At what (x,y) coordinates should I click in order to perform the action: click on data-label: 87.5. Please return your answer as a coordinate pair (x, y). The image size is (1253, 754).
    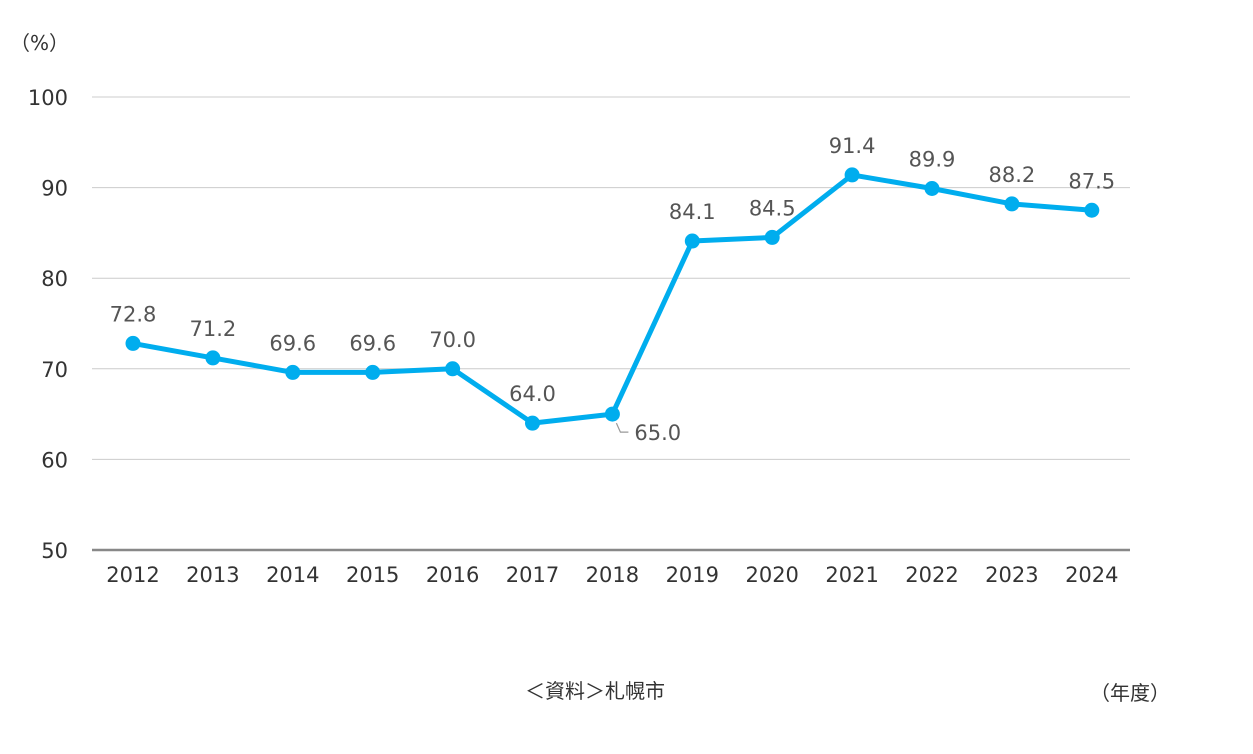
    Looking at the image, I should click on (1091, 181).